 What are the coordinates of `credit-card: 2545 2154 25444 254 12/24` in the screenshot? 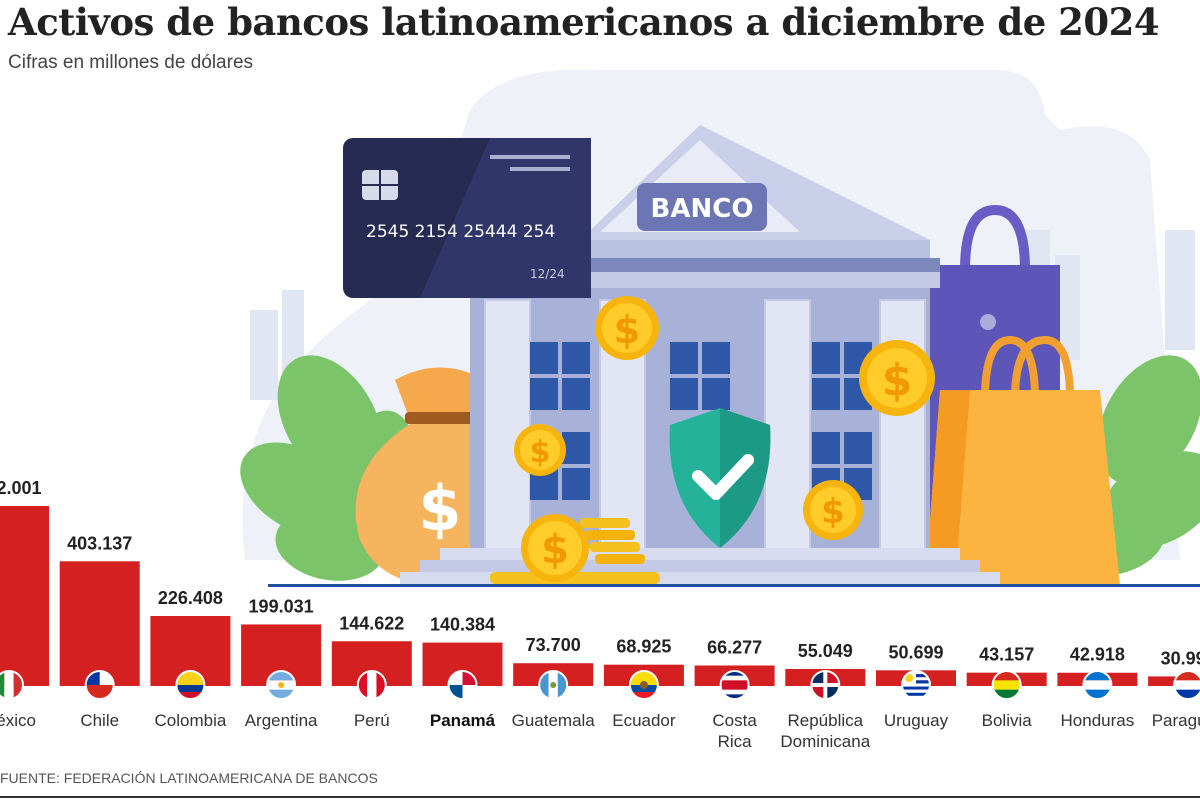 It's located at (467, 218).